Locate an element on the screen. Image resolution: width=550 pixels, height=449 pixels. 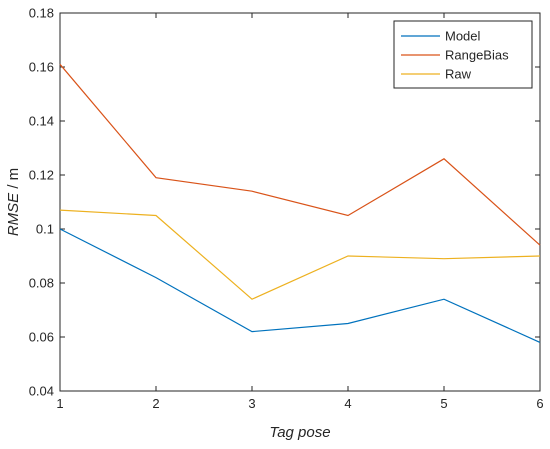
x-tick-label: 6 is located at coordinates (539, 403).